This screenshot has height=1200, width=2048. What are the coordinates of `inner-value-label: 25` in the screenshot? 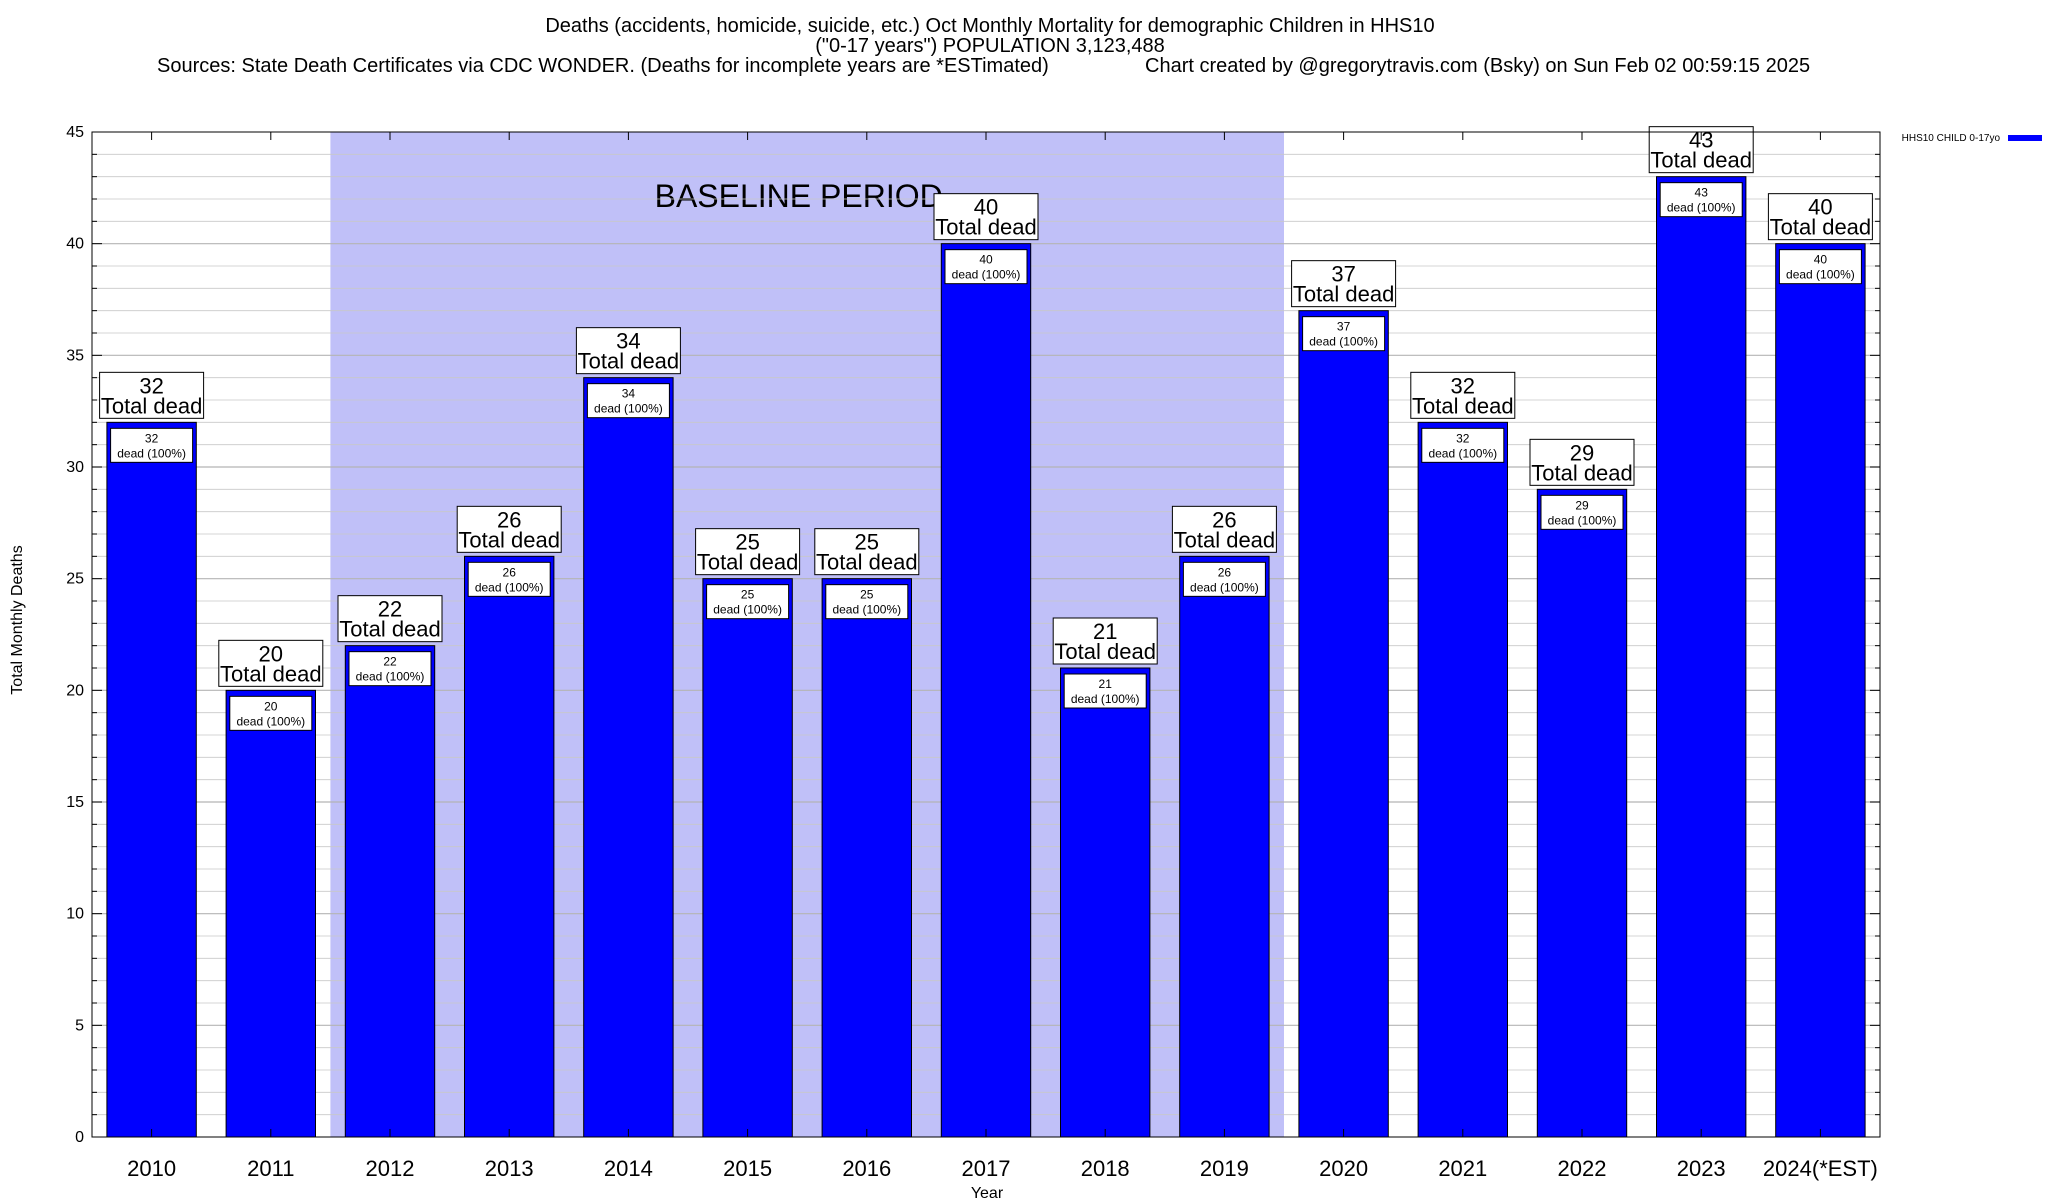 It's located at (867, 595).